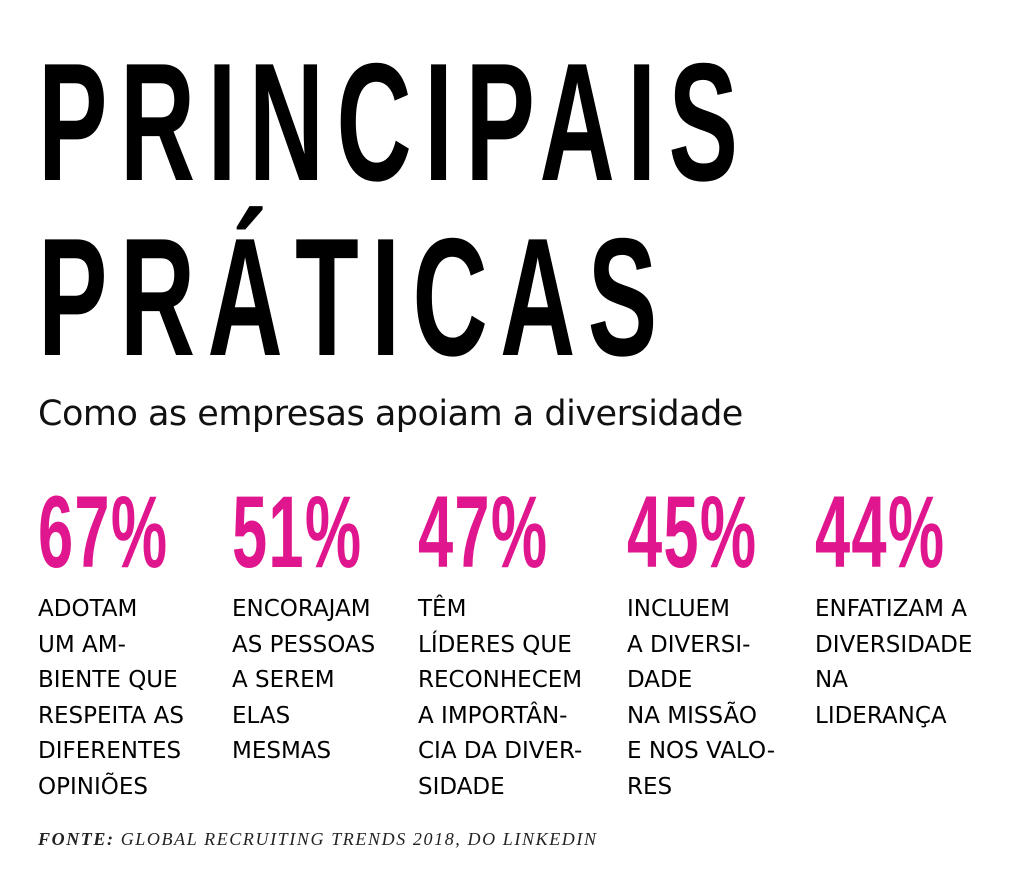  What do you see at coordinates (76, 839) in the screenshot?
I see `source-label: FONTE:` at bounding box center [76, 839].